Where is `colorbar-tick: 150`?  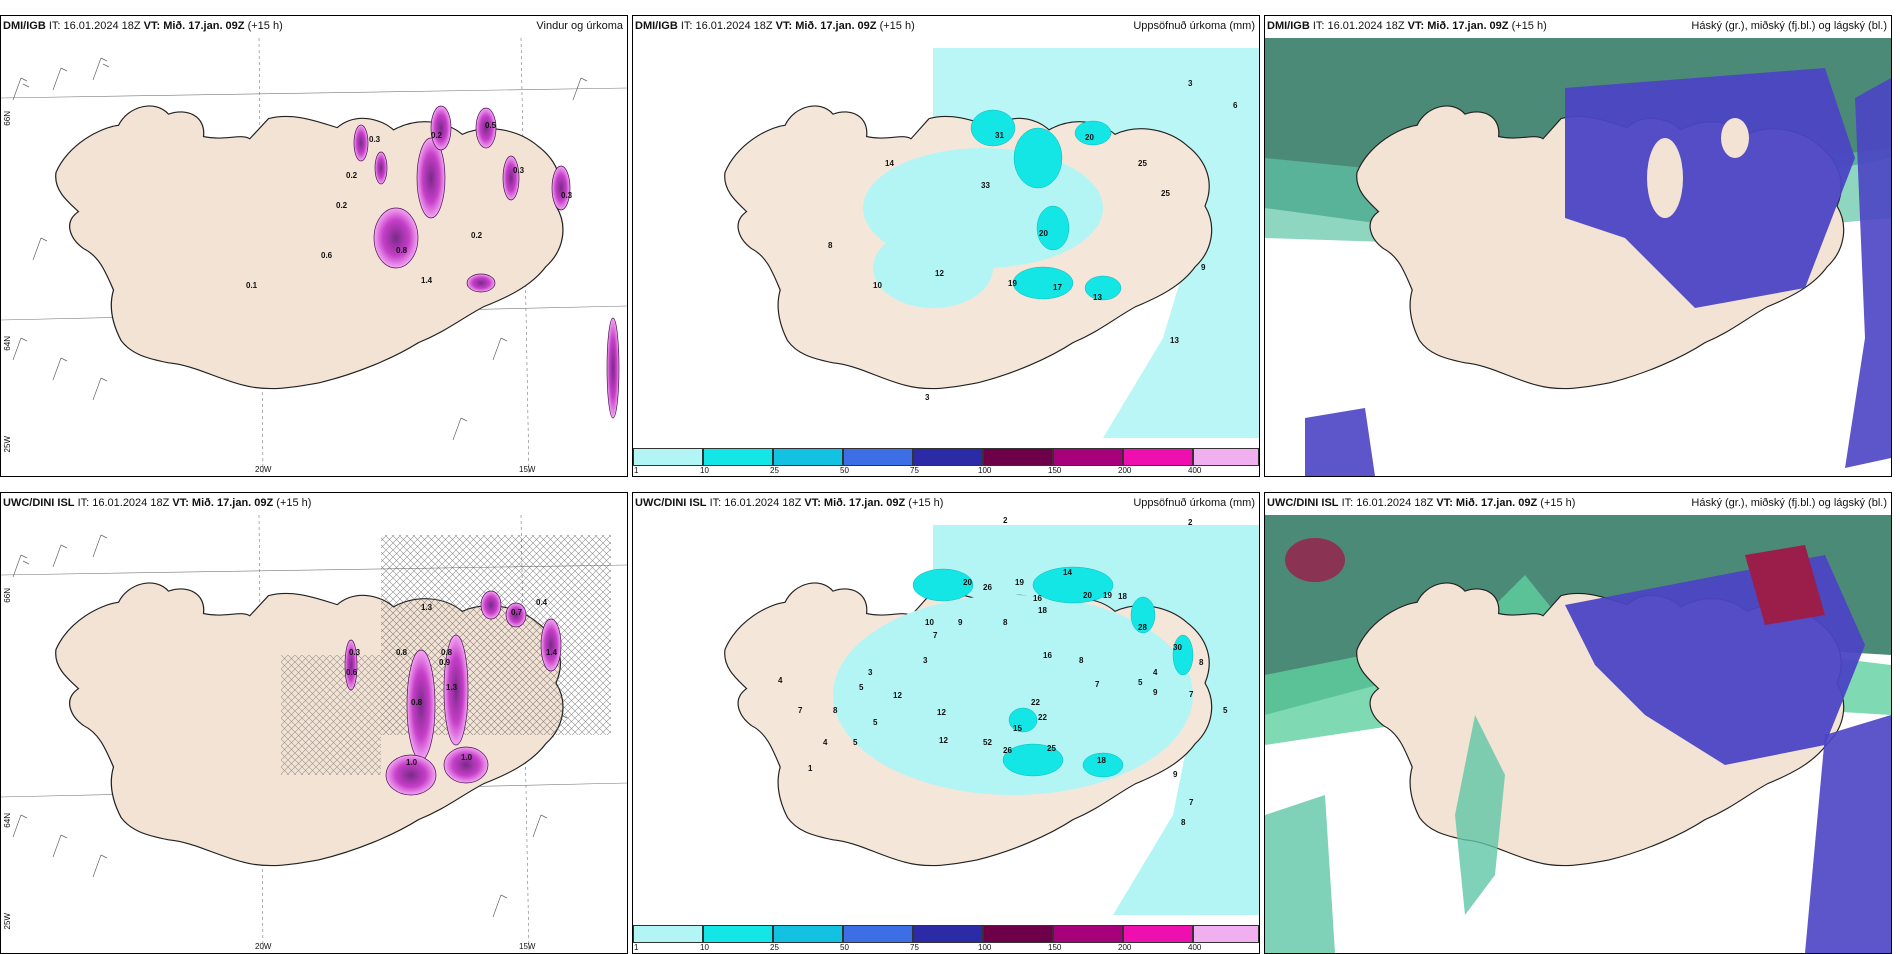
colorbar-tick: 150 is located at coordinates (1055, 947).